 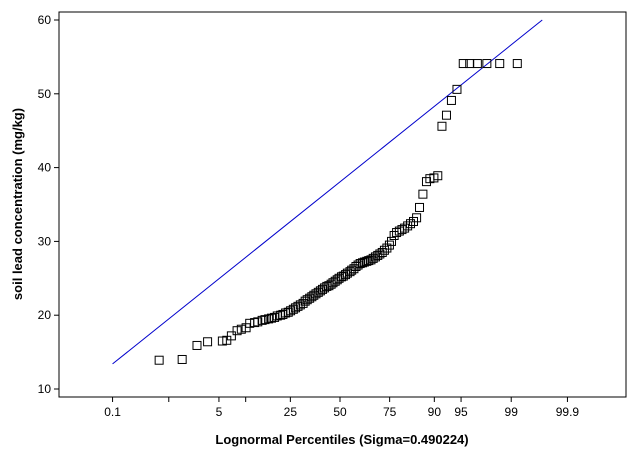 What do you see at coordinates (45, 389) in the screenshot?
I see `y-tick-label: 10` at bounding box center [45, 389].